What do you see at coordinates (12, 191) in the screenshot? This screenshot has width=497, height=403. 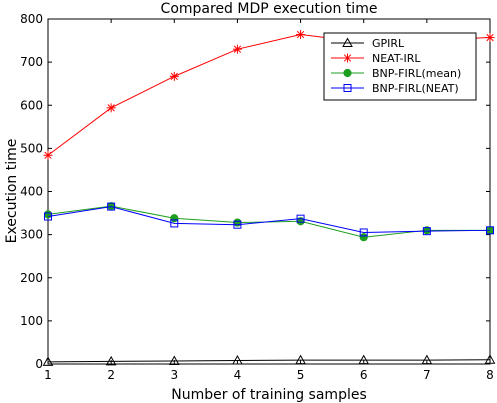 I see `y-axis-label: Execution time` at bounding box center [12, 191].